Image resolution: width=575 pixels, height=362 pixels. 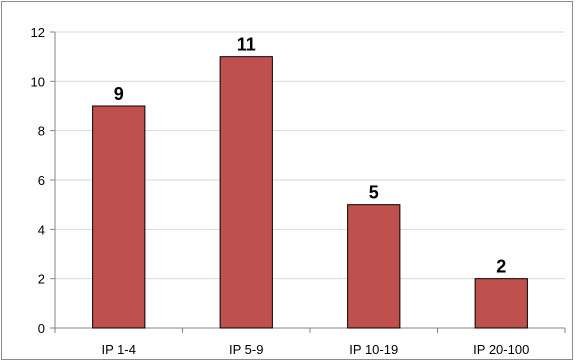 What do you see at coordinates (119, 94) in the screenshot?
I see `data-label: 9` at bounding box center [119, 94].